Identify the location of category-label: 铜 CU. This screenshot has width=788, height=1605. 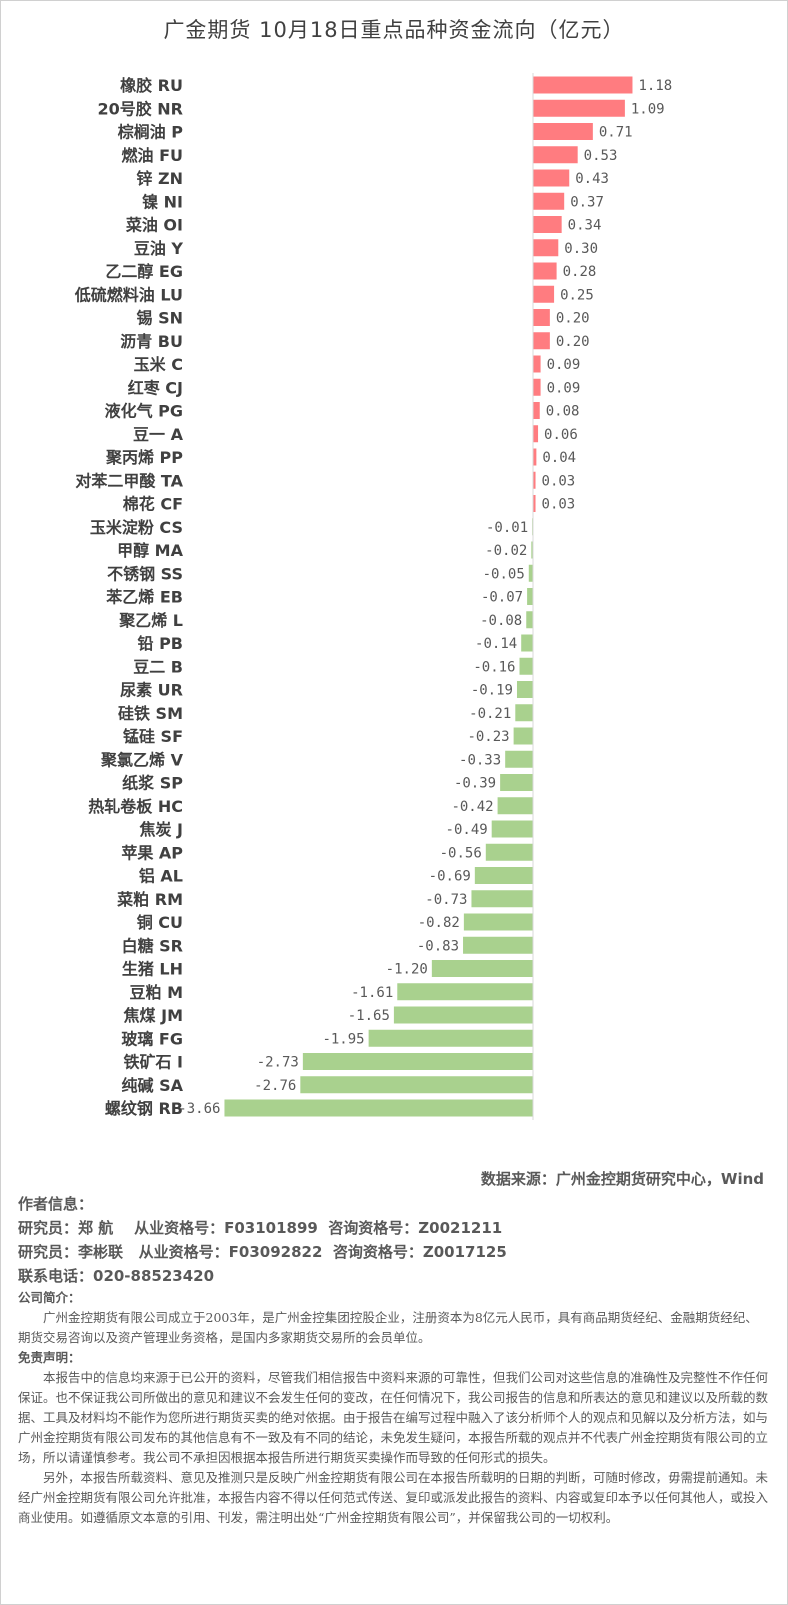
(160, 922).